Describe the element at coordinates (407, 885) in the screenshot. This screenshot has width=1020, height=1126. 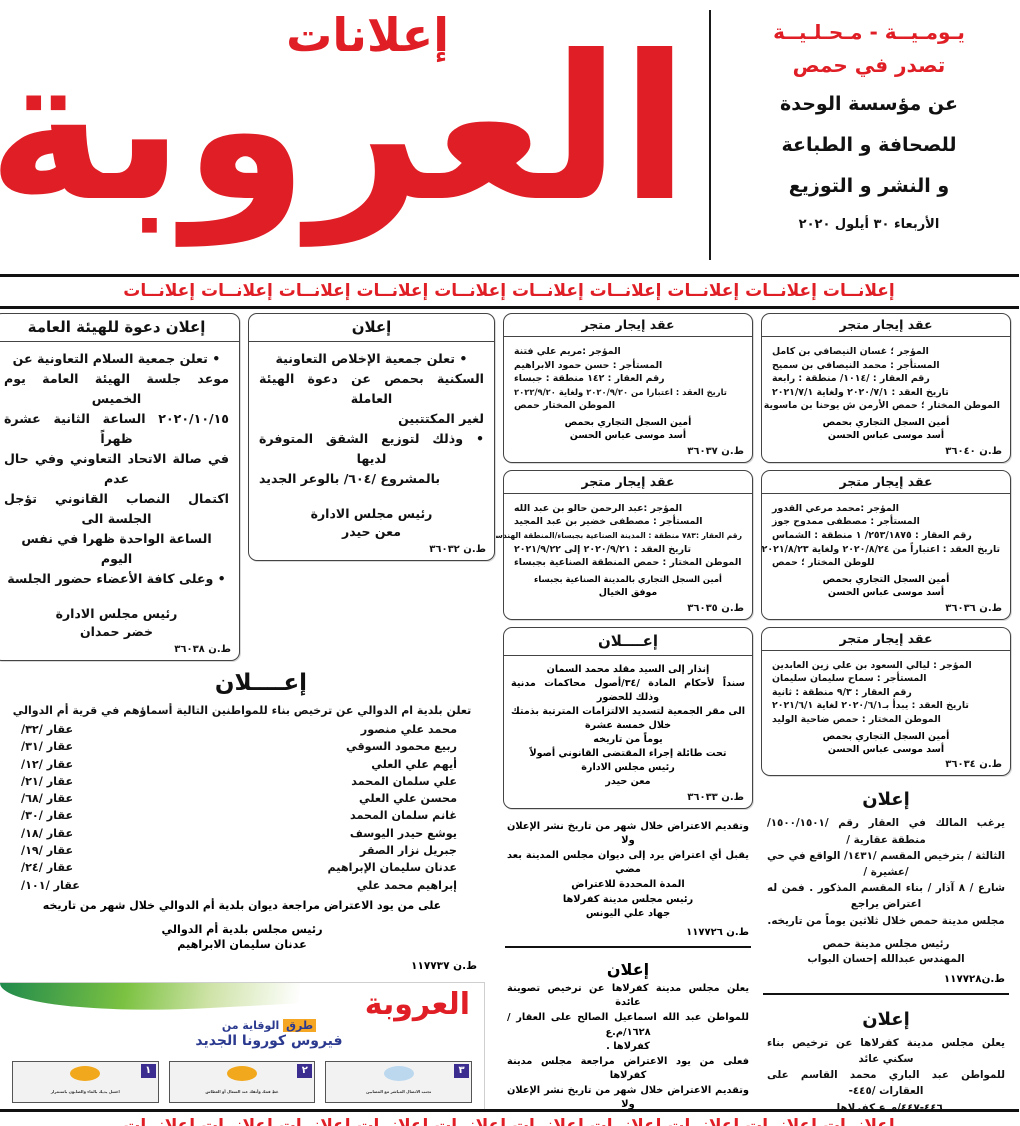
I see `citizen-name: إبراهيم محمد علي` at that location.